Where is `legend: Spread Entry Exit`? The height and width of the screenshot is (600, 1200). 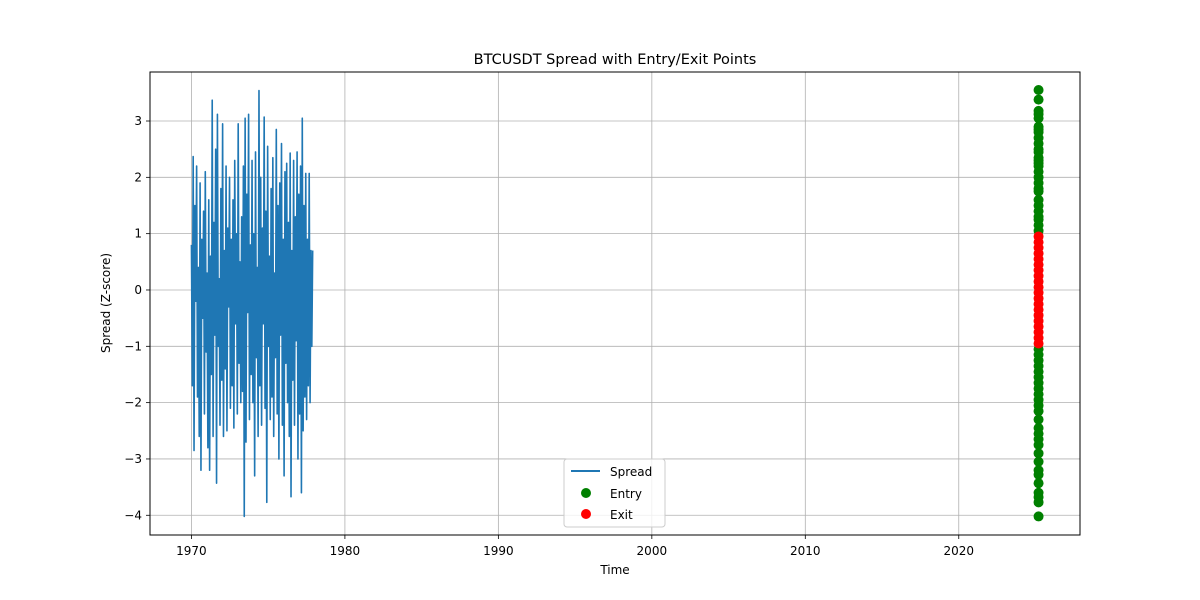 legend: Spread Entry Exit is located at coordinates (614, 493).